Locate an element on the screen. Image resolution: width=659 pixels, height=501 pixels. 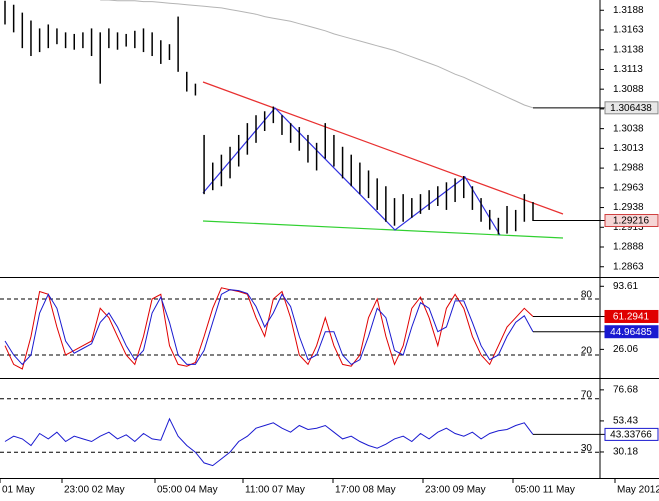
ma-value-label: 1.306438 is located at coordinates (631, 108).